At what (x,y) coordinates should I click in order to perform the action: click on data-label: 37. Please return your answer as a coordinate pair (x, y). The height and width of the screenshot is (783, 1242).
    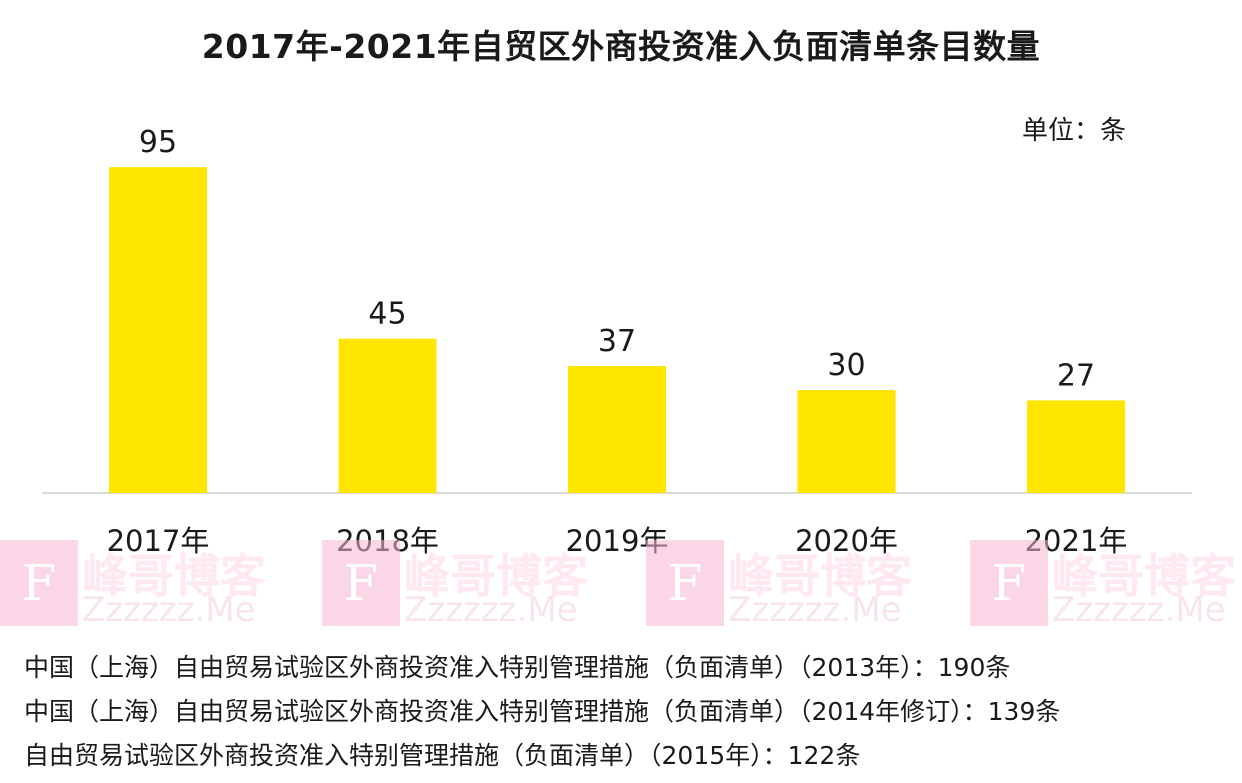
    Looking at the image, I should click on (617, 341).